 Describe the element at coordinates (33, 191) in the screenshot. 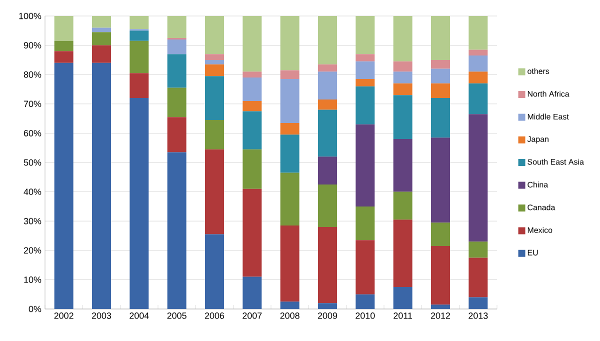

I see `y-tick-label: 40%` at that location.